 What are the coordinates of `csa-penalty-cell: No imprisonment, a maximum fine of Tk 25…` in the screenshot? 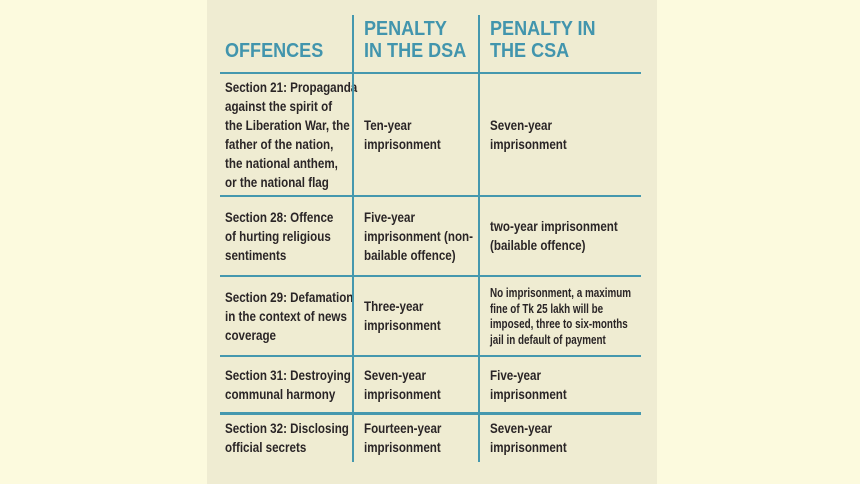 It's located at (567, 316).